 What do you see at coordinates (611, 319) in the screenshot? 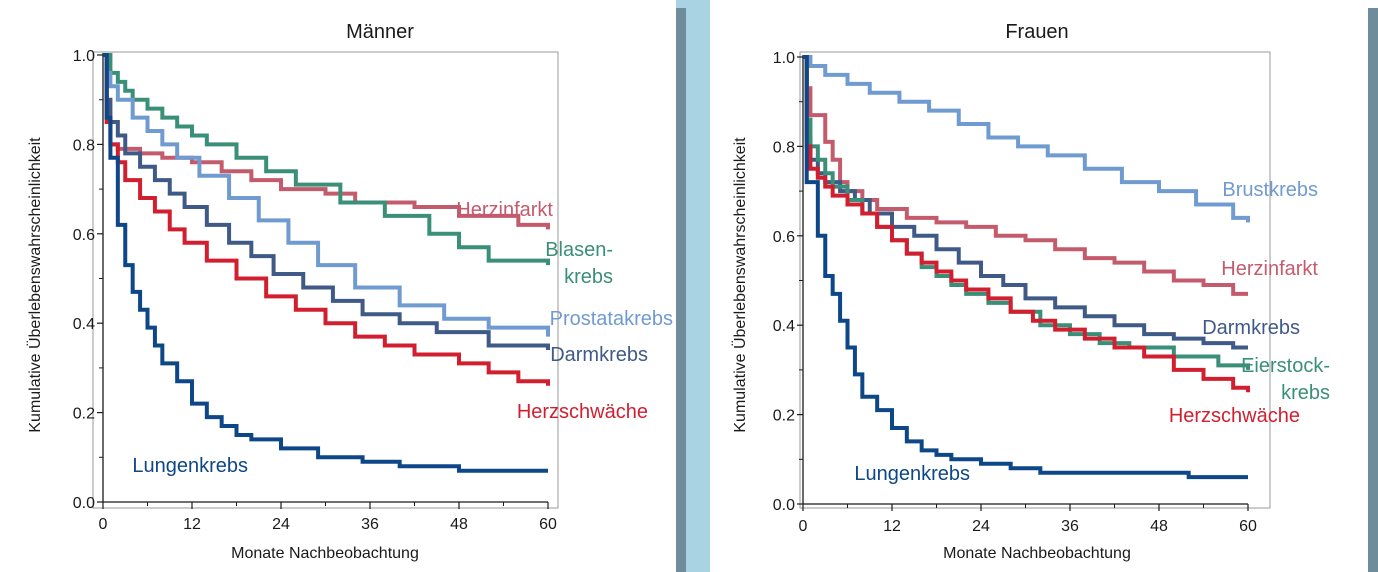
I see `series-label: Prostatakrebs` at bounding box center [611, 319].